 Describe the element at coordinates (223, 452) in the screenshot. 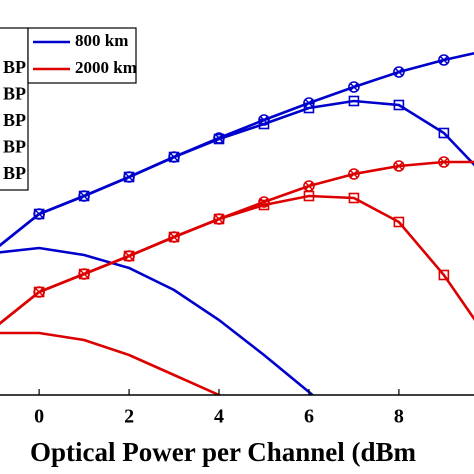

I see `x-axis-label: Optical Power per Channel (dBm` at that location.